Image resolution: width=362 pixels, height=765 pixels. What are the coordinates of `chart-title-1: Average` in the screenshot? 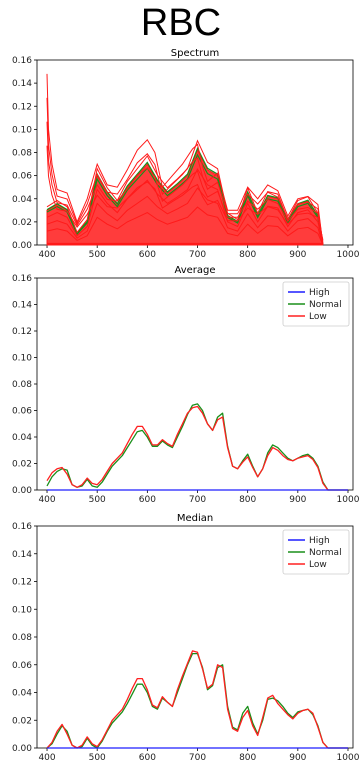 It's located at (194, 270).